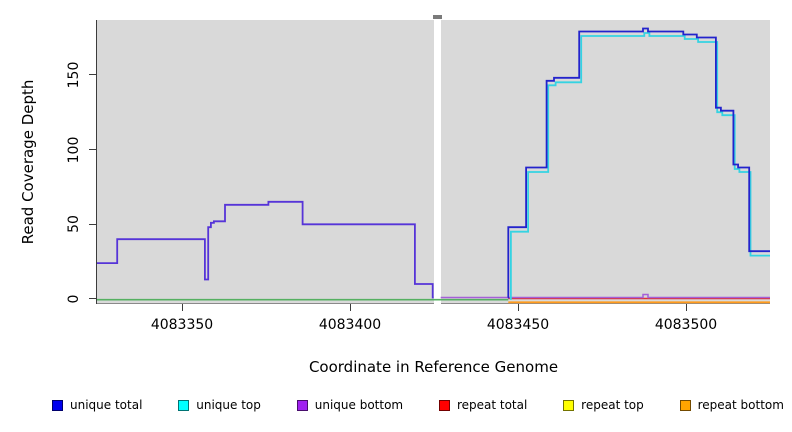 The height and width of the screenshot is (432, 792). Describe the element at coordinates (433, 367) in the screenshot. I see `x-axis-title: Coordinate in Reference Genome` at that location.